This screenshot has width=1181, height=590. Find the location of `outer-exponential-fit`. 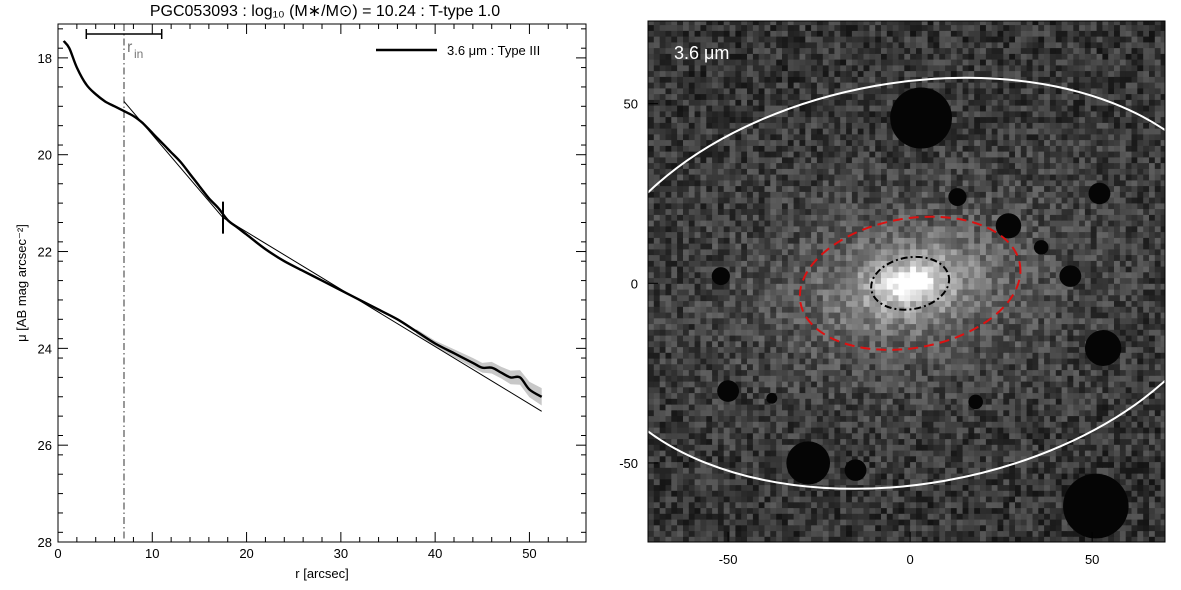

outer-exponential-fit is located at coordinates (382, 314).